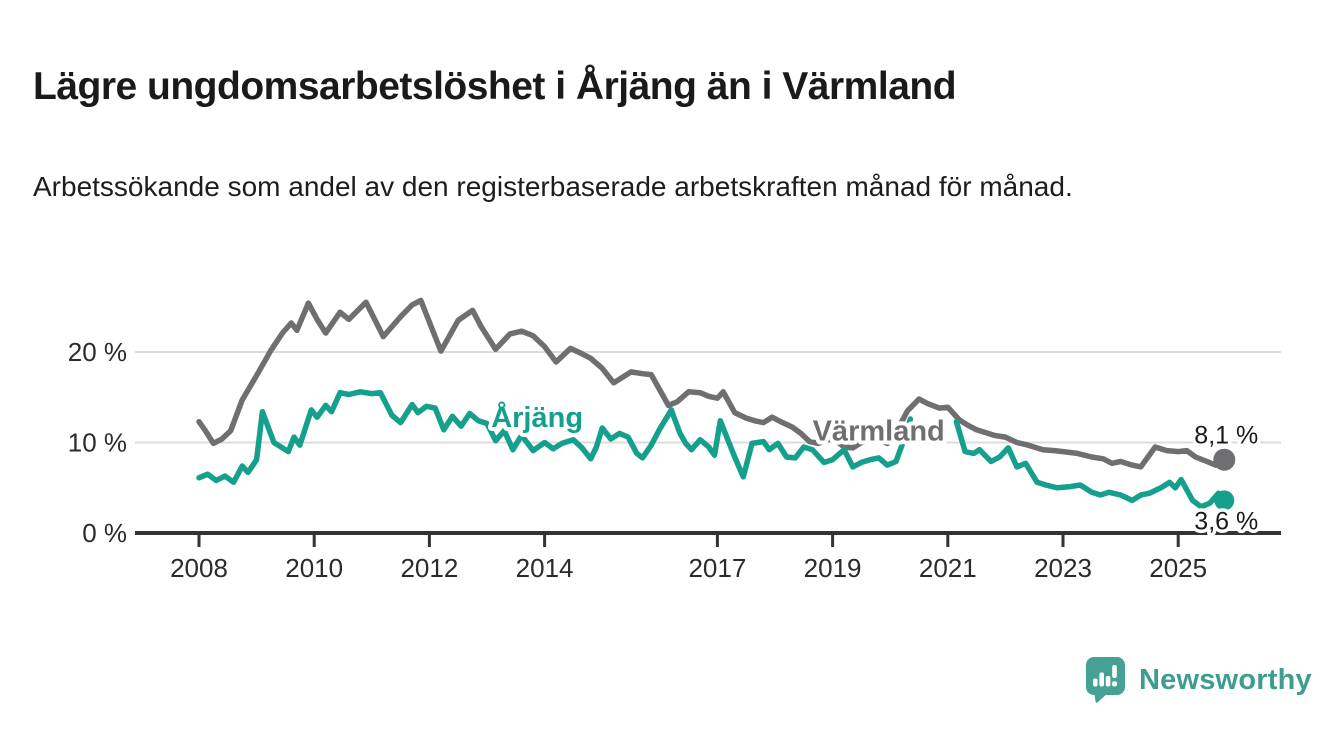  I want to click on x-axis-tick-label: 2019, so click(833, 568).